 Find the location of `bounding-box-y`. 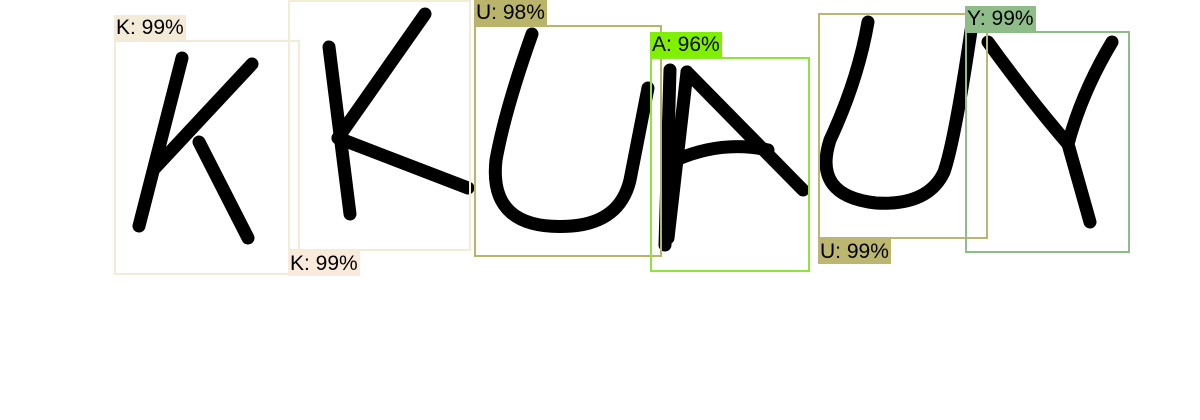

bounding-box-y is located at coordinates (1047, 142).